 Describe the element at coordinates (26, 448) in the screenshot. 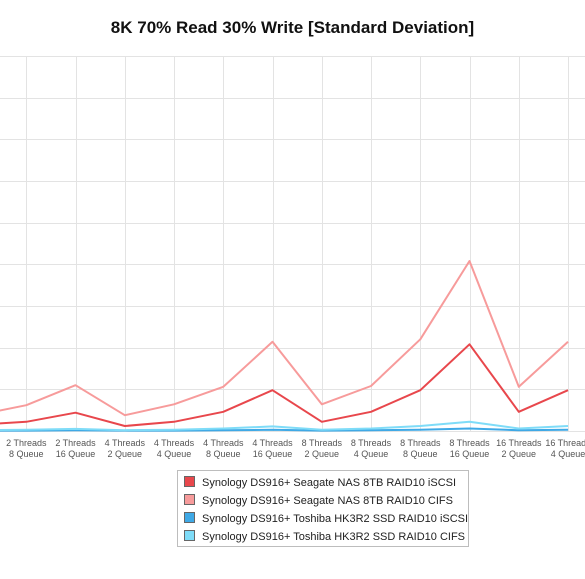

I see `x-tick-label: 2 Threads 8 Queue` at that location.